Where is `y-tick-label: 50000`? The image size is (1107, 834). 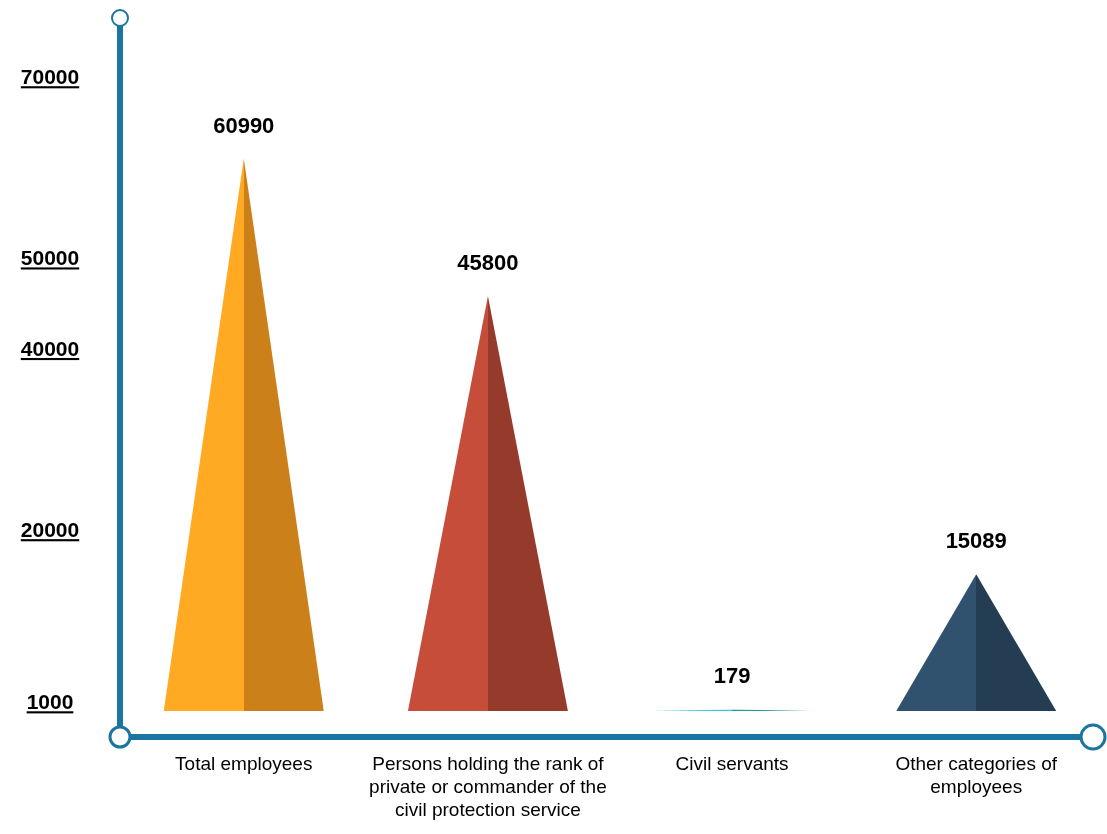
y-tick-label: 50000 is located at coordinates (50, 258).